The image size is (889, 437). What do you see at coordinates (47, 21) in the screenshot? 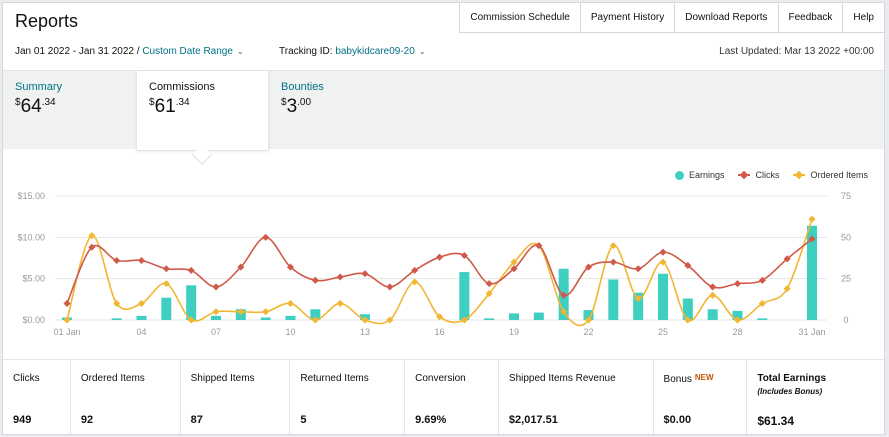
I see `page-title: Reports` at bounding box center [47, 21].